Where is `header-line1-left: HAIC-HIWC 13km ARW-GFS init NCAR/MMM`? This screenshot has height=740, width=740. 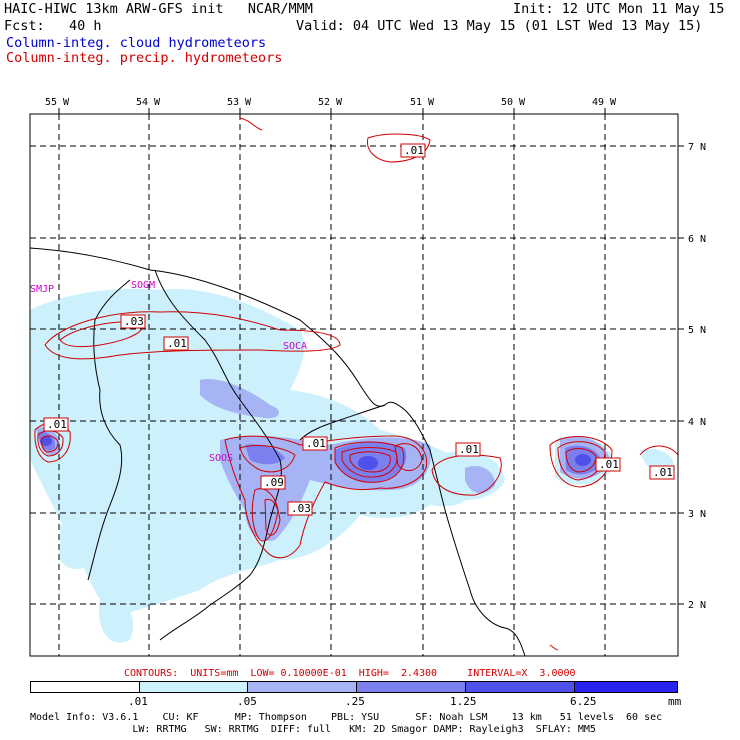 header-line1-left: HAIC-HIWC 13km ARW-GFS init NCAR/MMM is located at coordinates (158, 9).